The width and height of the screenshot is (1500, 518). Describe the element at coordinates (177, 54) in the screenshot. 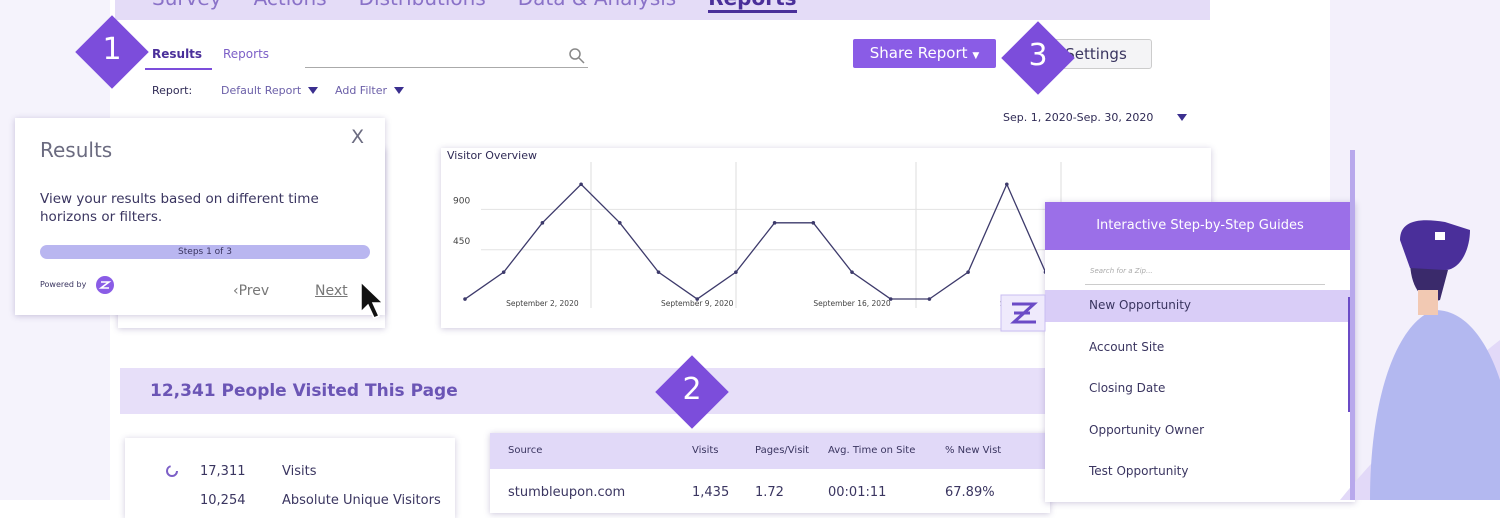

I see `subtab: Results` at that location.